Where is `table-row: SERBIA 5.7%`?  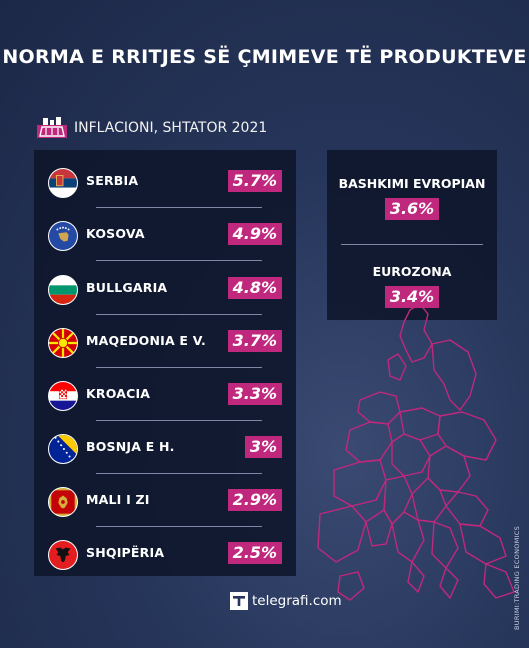
table-row: SERBIA 5.7% is located at coordinates (165, 181).